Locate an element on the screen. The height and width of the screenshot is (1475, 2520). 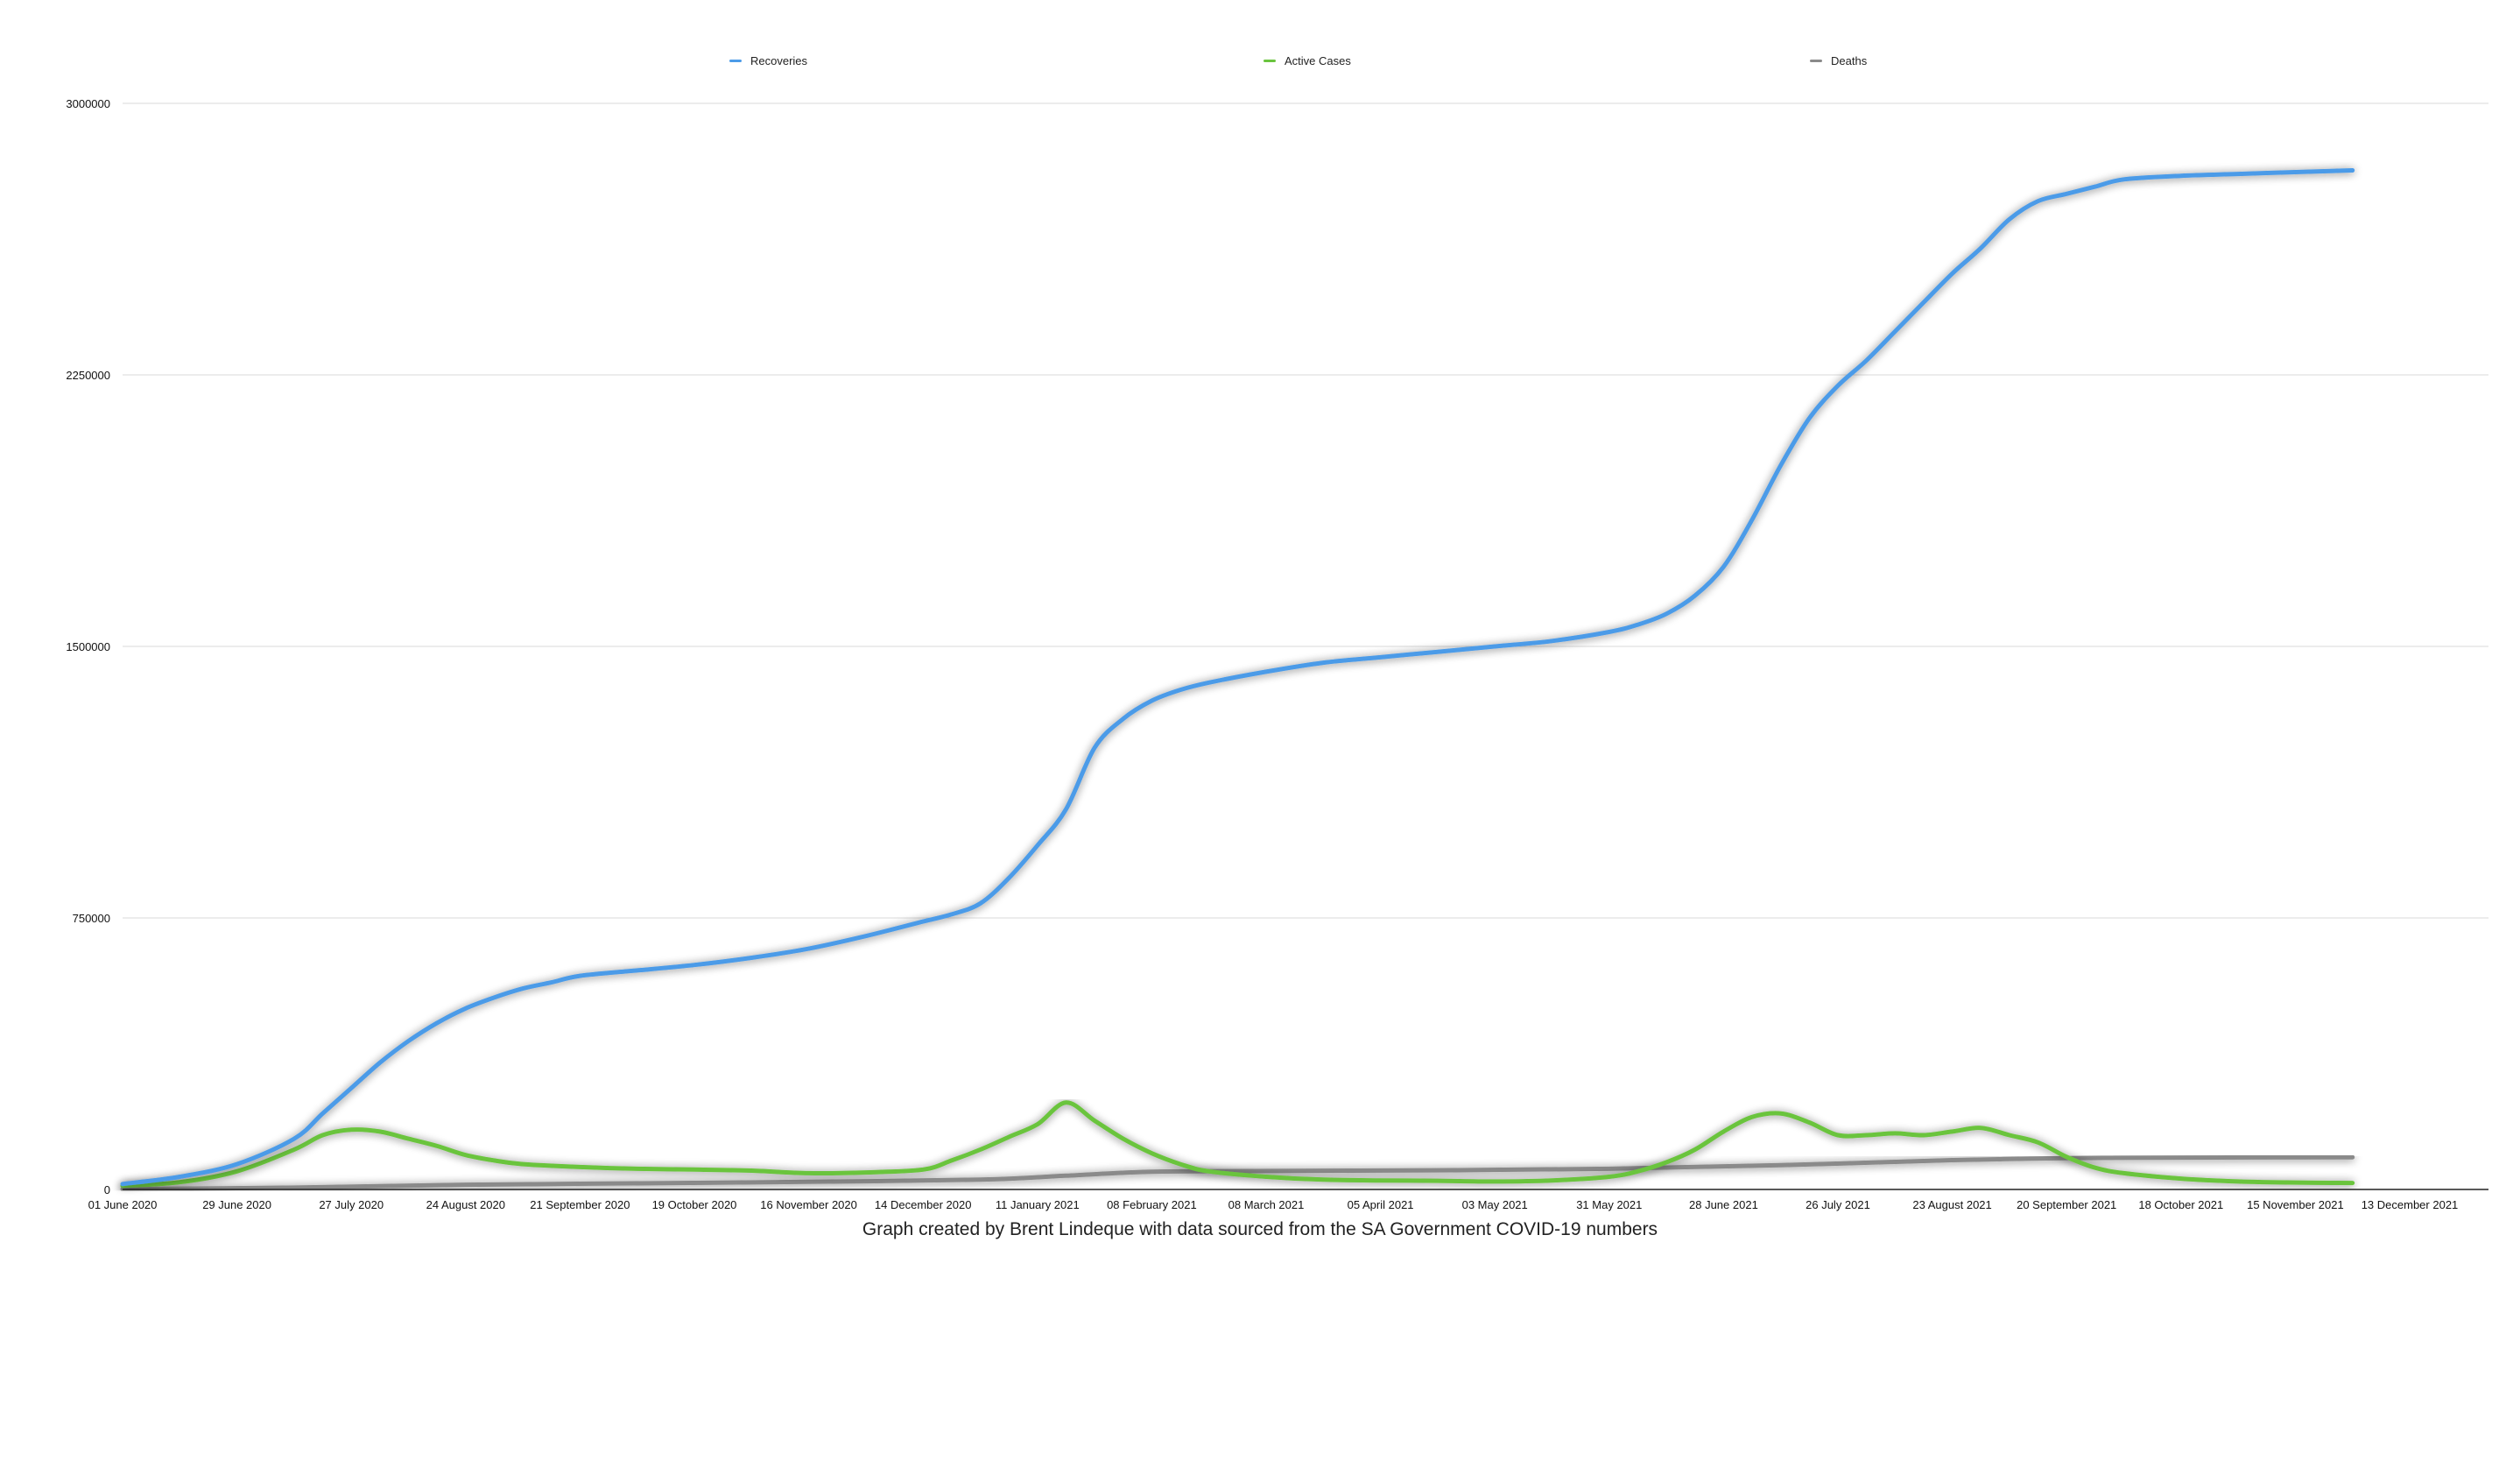
y-tick-label: 1500000 is located at coordinates (88, 646).